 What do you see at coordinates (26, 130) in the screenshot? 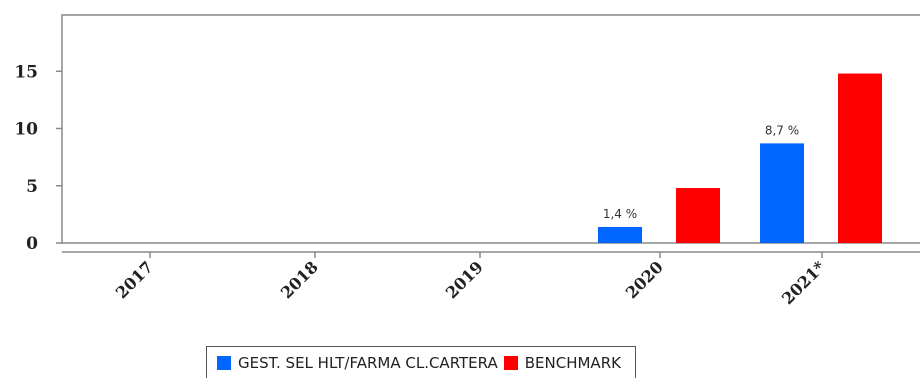
I see `y-tick-label: 10` at bounding box center [26, 130].